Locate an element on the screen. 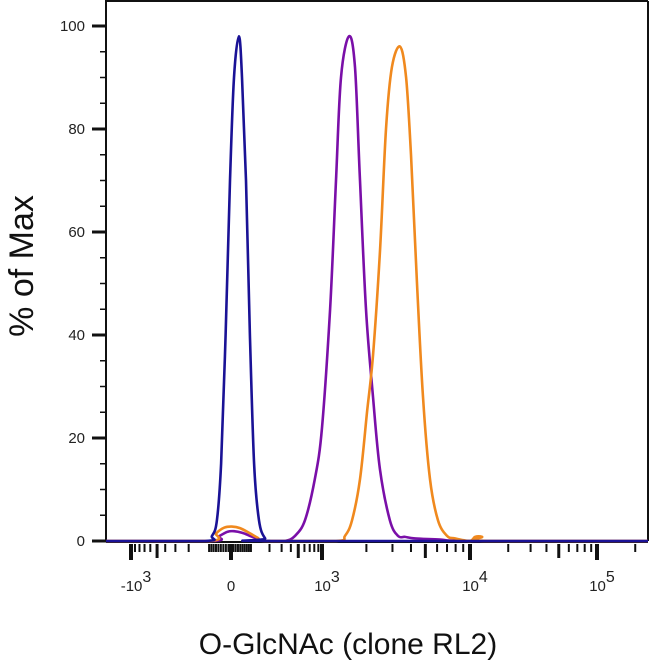 The width and height of the screenshot is (650, 667). x-tick-label: 10⁴ is located at coordinates (475, 582).